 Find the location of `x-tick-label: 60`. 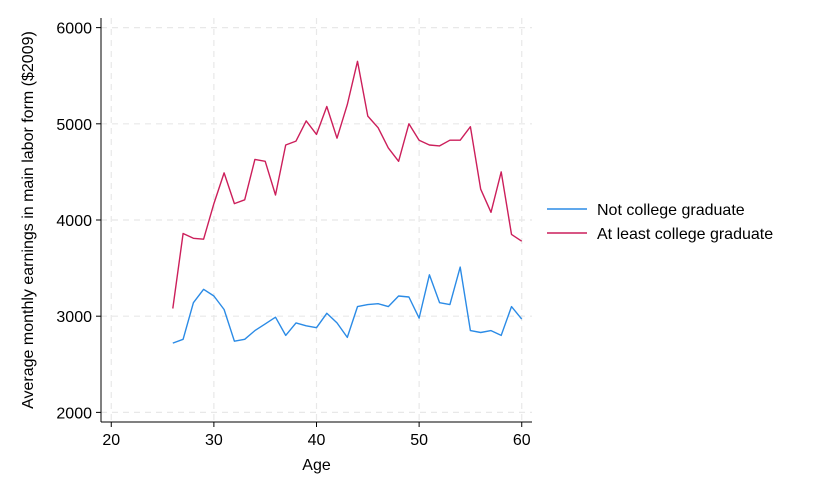

x-tick-label: 60 is located at coordinates (522, 440).